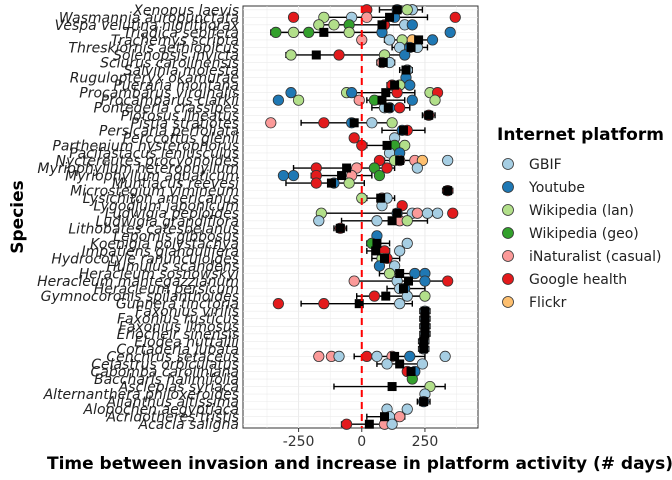 The width and height of the screenshot is (672, 480). Describe the element at coordinates (170, 101) in the screenshot. I see `species-label: Procambarus clarkii` at that location.